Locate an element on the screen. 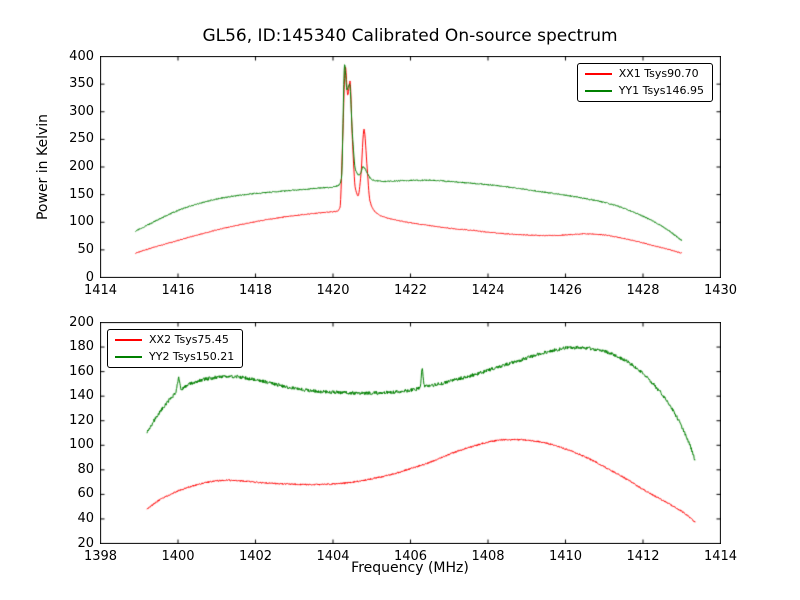 This screenshot has height=600, width=800. legend-label-yy1: YY1 Tsys146.95 is located at coordinates (661, 90).